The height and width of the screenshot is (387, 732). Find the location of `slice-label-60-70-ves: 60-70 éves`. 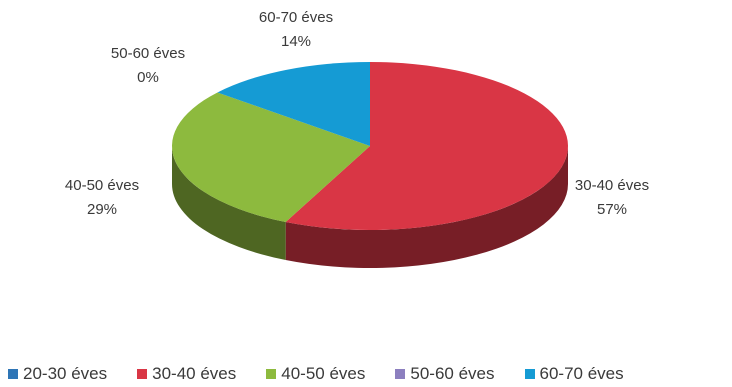

slice-label-60-70-ves: 60-70 éves is located at coordinates (296, 17).